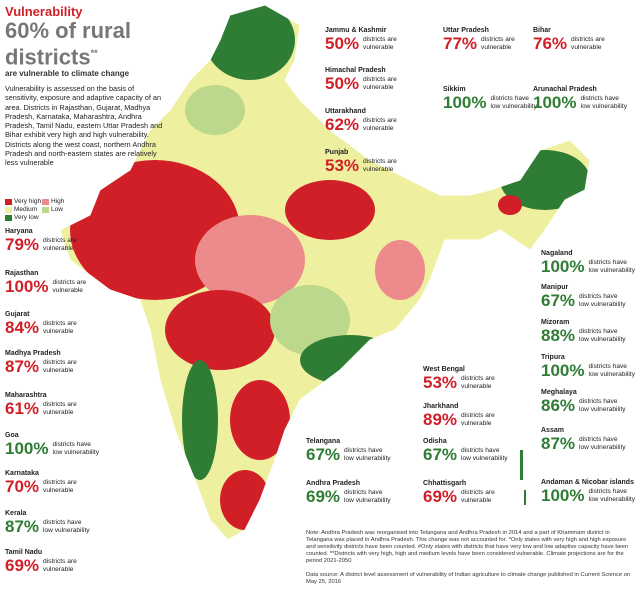  I want to click on state-percent: 70%, so click(22, 486).